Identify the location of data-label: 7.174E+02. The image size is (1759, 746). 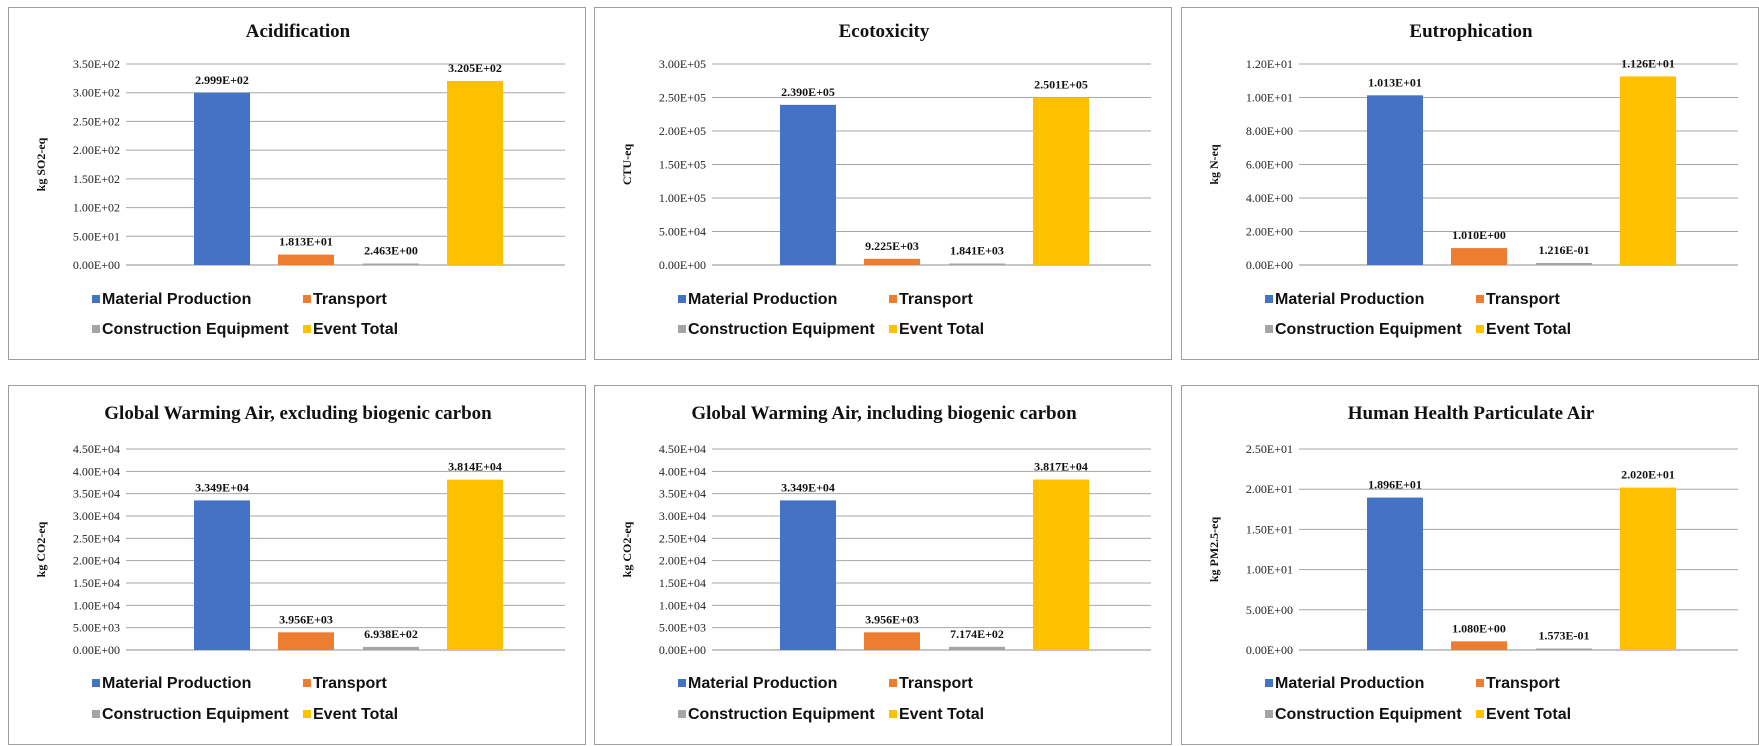
(977, 634).